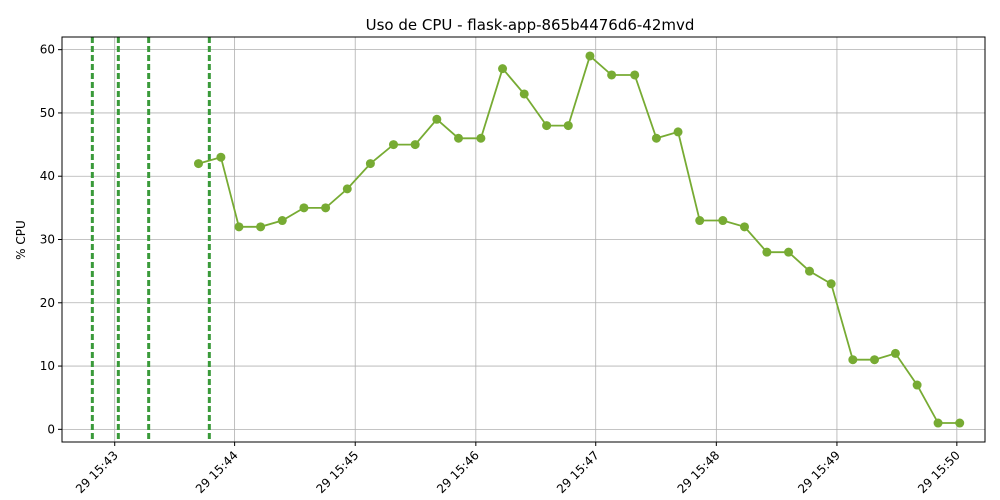 This screenshot has width=1000, height=500. Describe the element at coordinates (819, 472) in the screenshot. I see `x-tick-label: 29 15:49` at that location.